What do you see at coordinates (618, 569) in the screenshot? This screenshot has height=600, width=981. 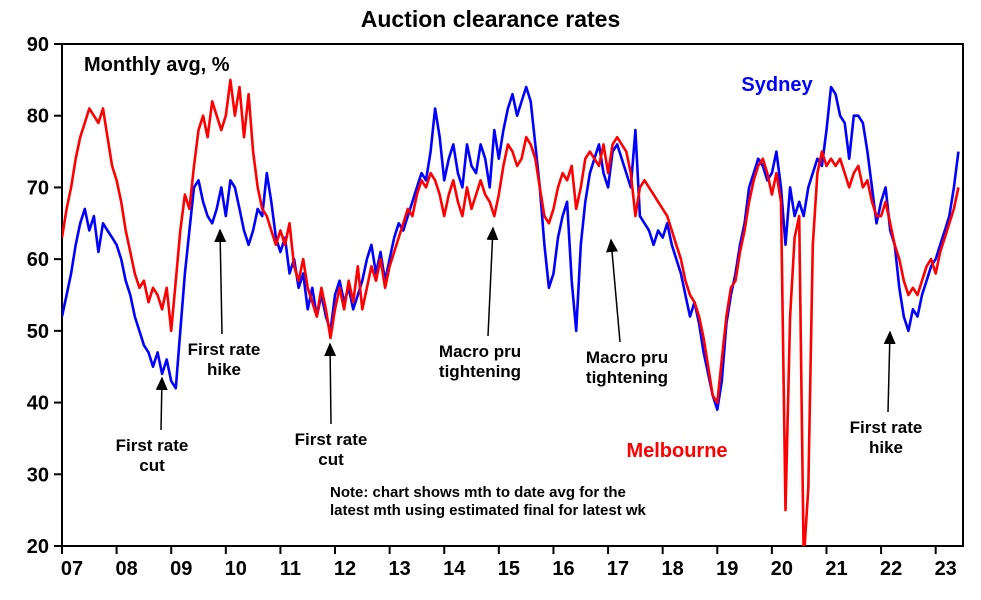 I see `x-axis-label: 17` at bounding box center [618, 569].